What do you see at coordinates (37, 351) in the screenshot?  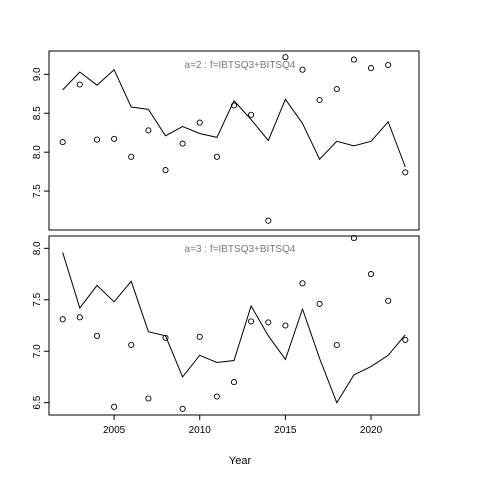 I see `y-tick-label: 7.0` at bounding box center [37, 351].